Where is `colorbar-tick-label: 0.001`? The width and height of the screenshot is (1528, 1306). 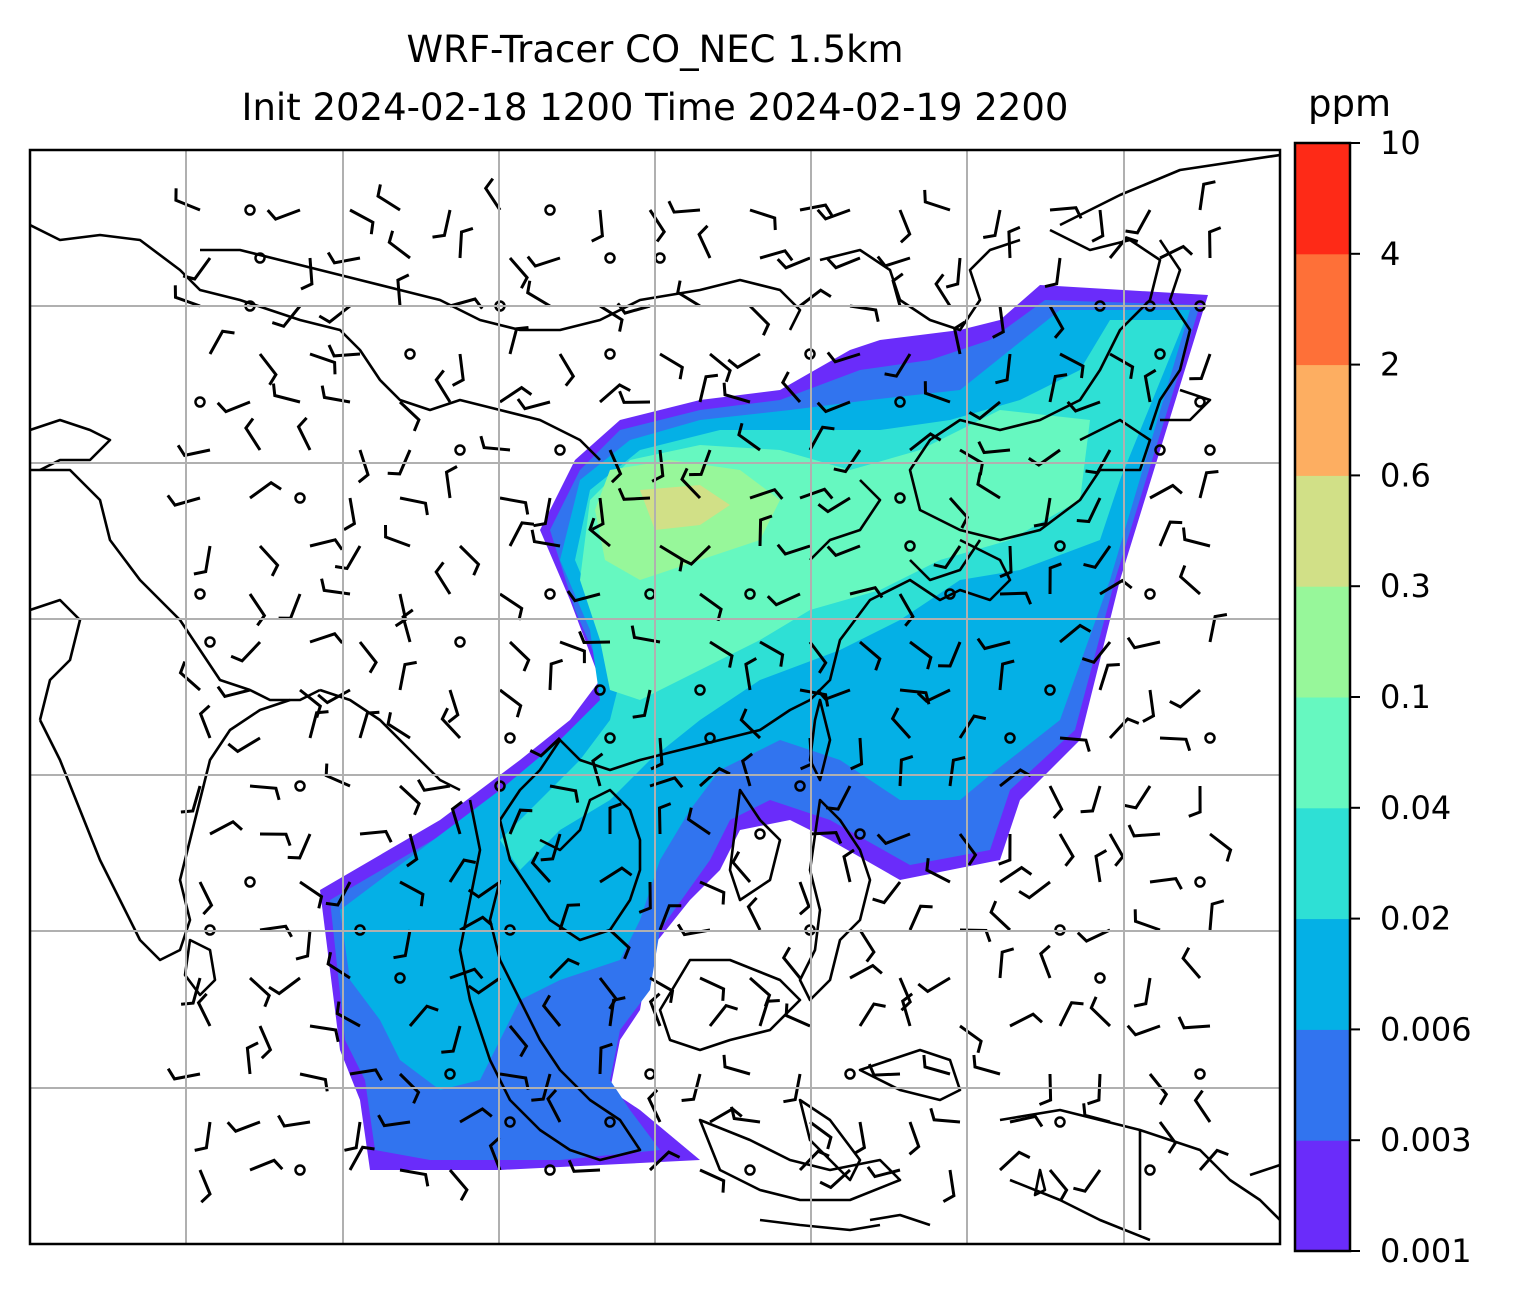 colorbar-tick-label: 0.001 is located at coordinates (1426, 1251).